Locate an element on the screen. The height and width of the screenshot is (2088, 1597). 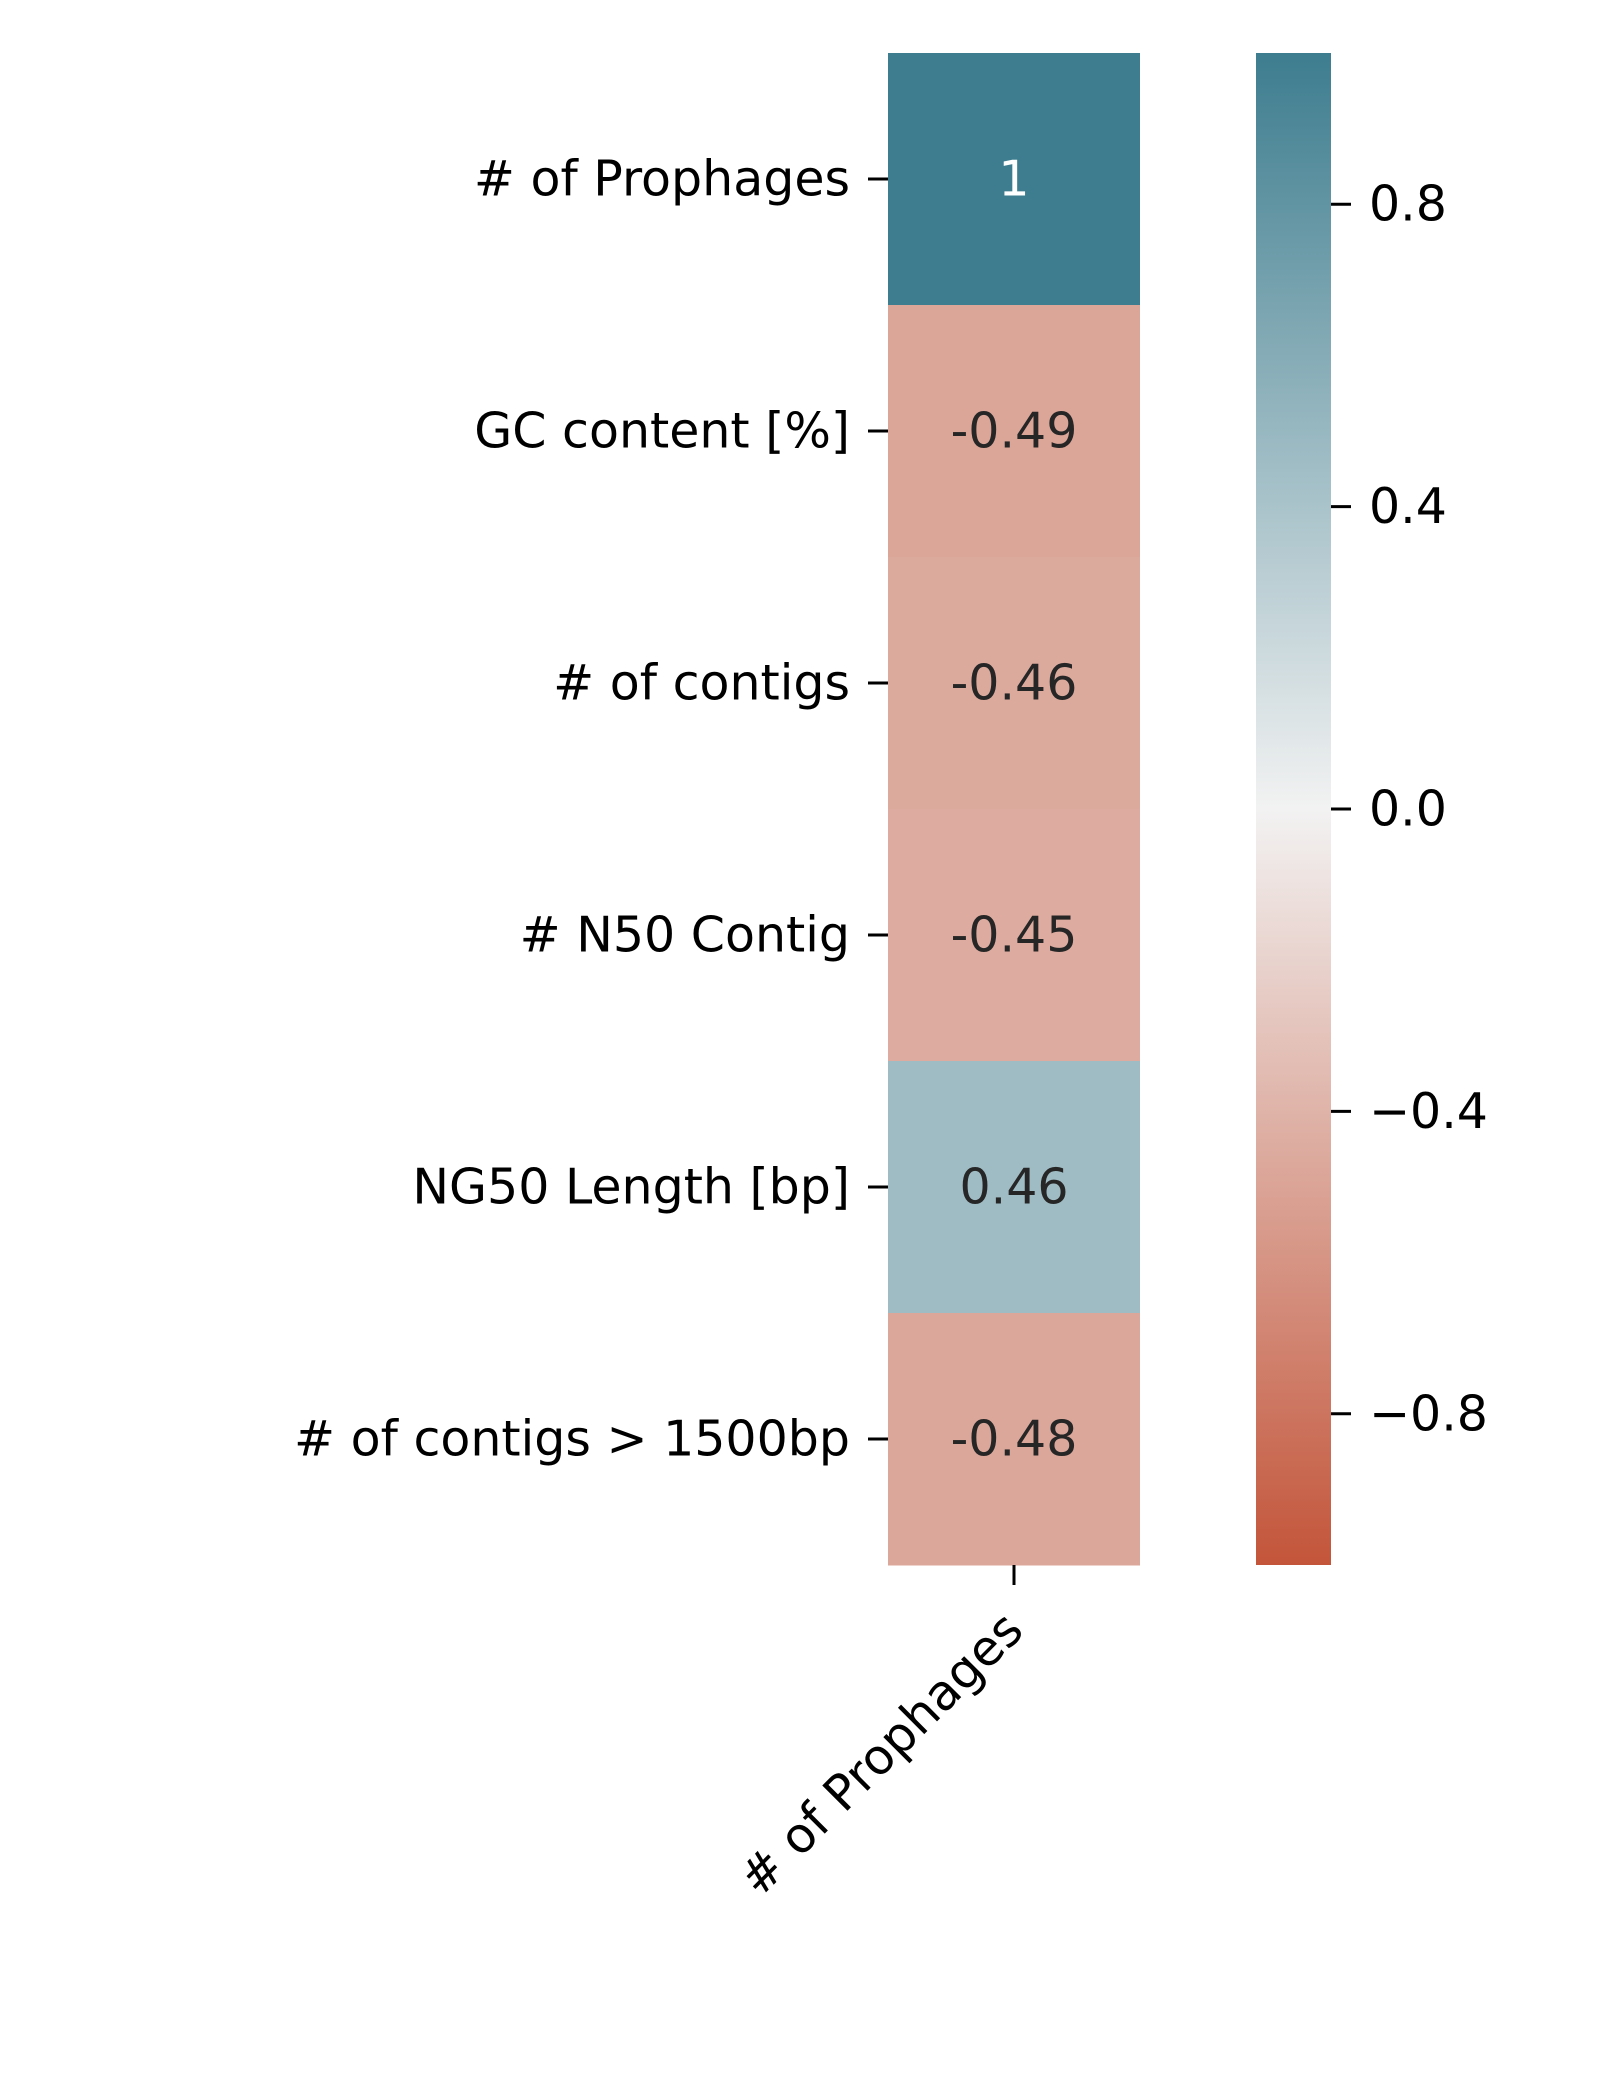
heatmap-cells is located at coordinates (1014, 809).